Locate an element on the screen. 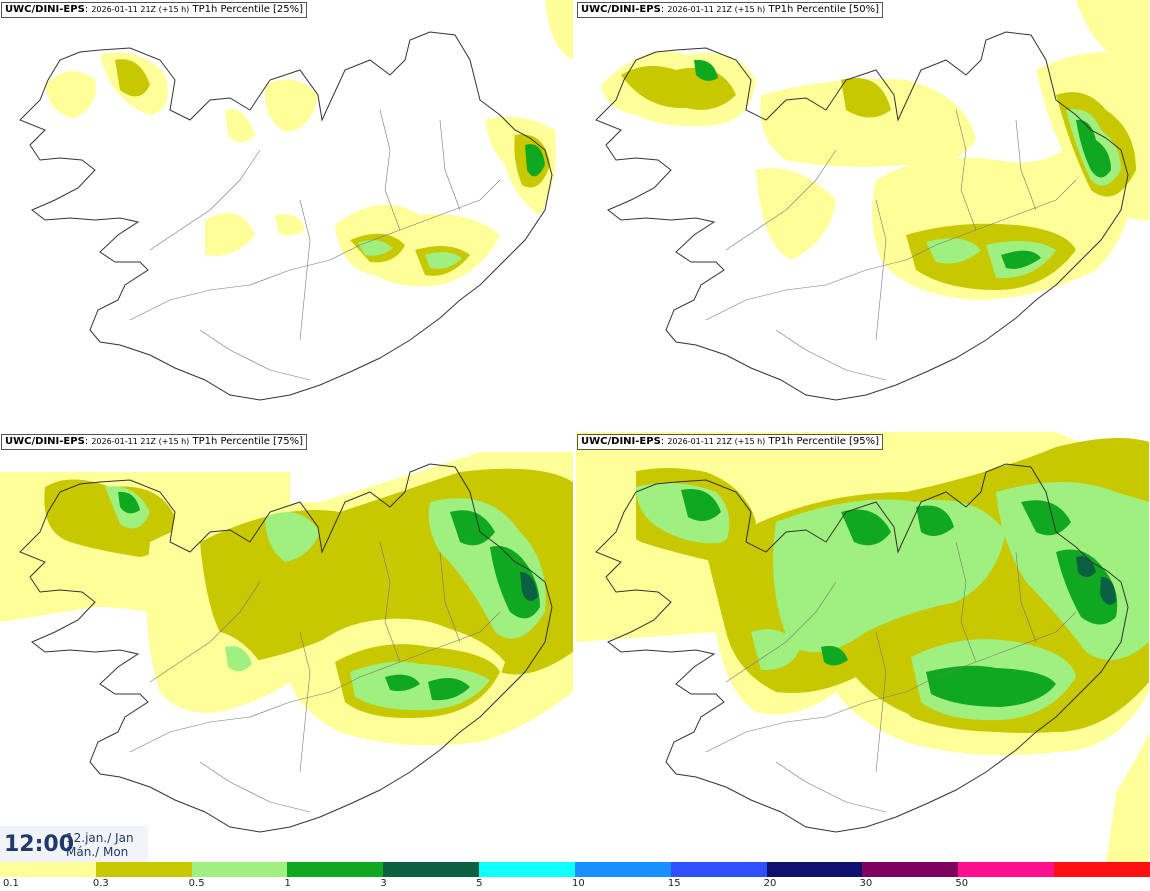 The height and width of the screenshot is (891, 1150). valid-weekday: Mán./ Mon is located at coordinates (97, 852).